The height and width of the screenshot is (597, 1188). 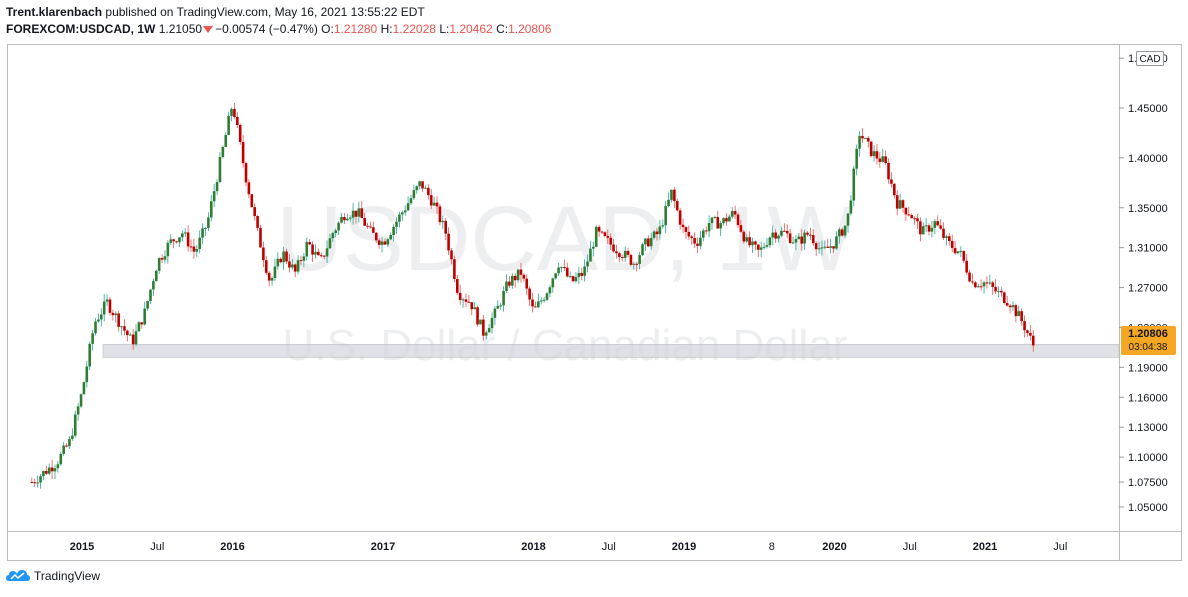 What do you see at coordinates (180, 29) in the screenshot?
I see `last-price: 1.21050` at bounding box center [180, 29].